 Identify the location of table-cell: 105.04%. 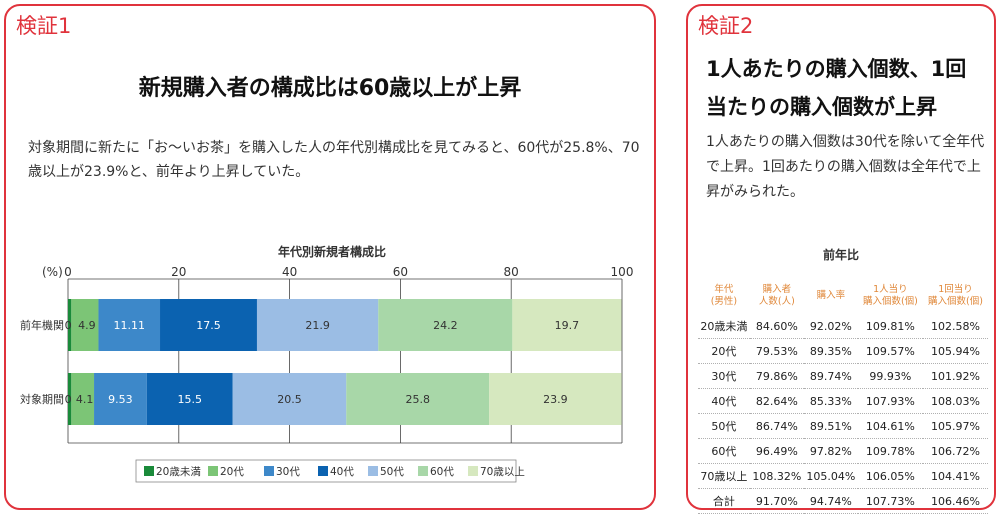
(830, 476).